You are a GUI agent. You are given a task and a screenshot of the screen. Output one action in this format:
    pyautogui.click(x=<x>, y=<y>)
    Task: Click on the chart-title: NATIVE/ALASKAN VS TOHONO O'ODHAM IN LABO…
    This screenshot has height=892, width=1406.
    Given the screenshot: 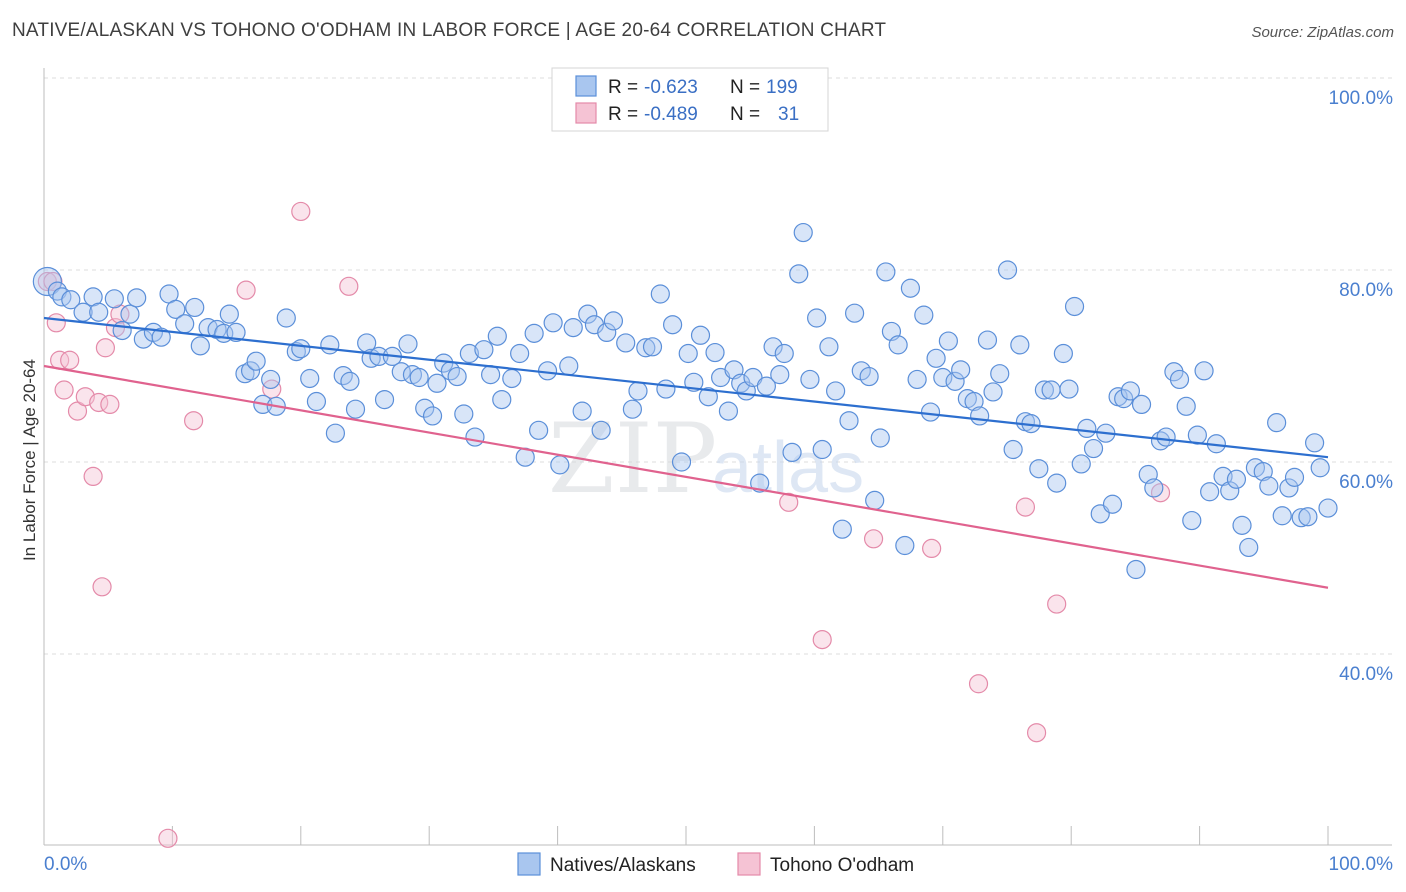 What is the action you would take?
    pyautogui.click(x=449, y=30)
    